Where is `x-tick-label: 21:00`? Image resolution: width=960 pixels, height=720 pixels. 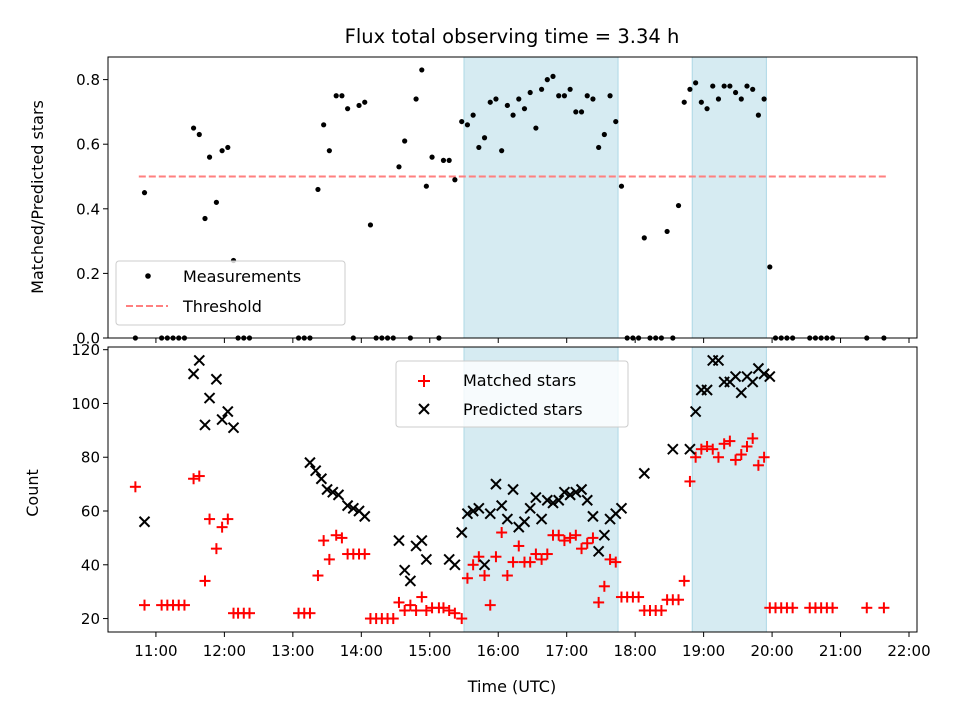 x-tick-label: 21:00 is located at coordinates (840, 651).